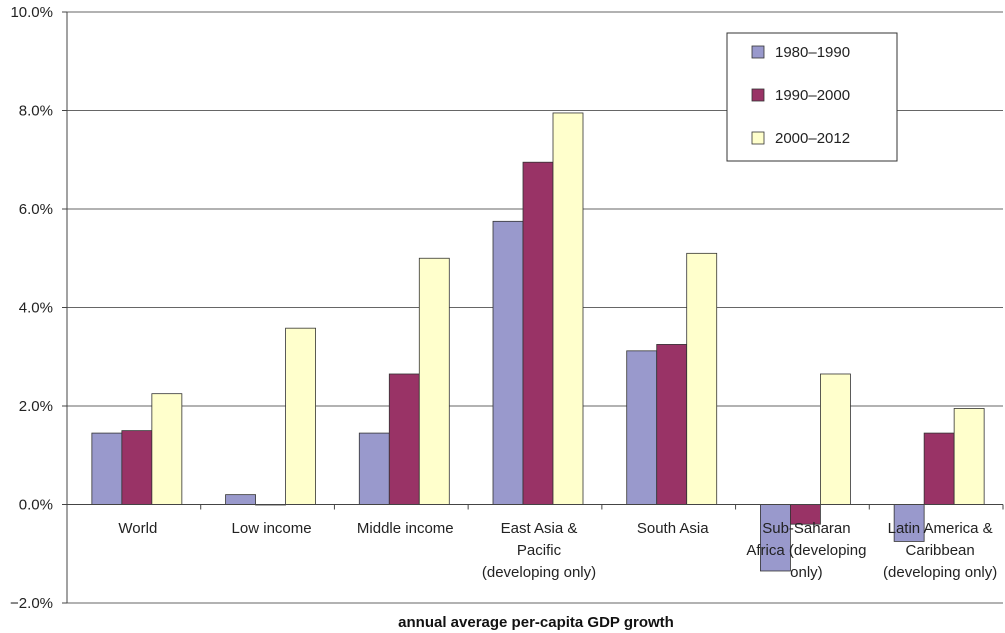 Image resolution: width=1005 pixels, height=633 pixels. What do you see at coordinates (36, 209) in the screenshot?
I see `y-tick-label: 6.0%` at bounding box center [36, 209].